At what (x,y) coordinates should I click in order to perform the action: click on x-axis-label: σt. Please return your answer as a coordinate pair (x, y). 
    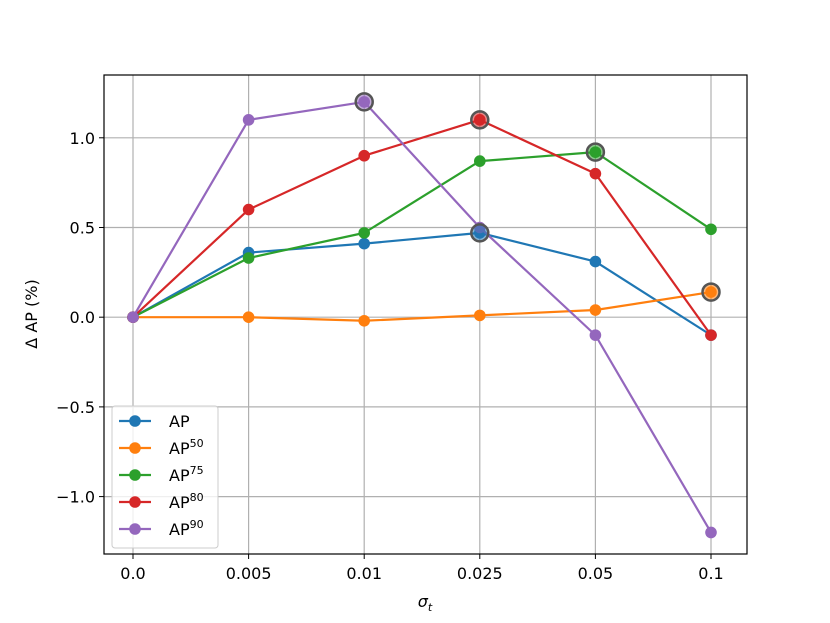
    Looking at the image, I should click on (425, 603).